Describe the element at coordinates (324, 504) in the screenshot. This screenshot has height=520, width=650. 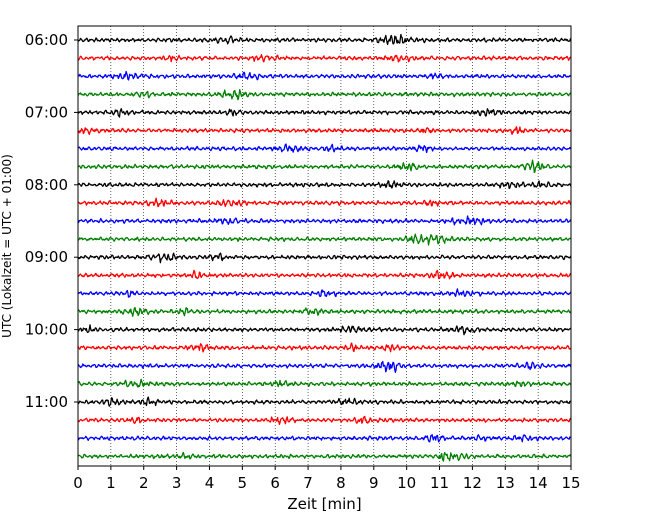
I see `x-axis-label: Zeit [min]` at that location.